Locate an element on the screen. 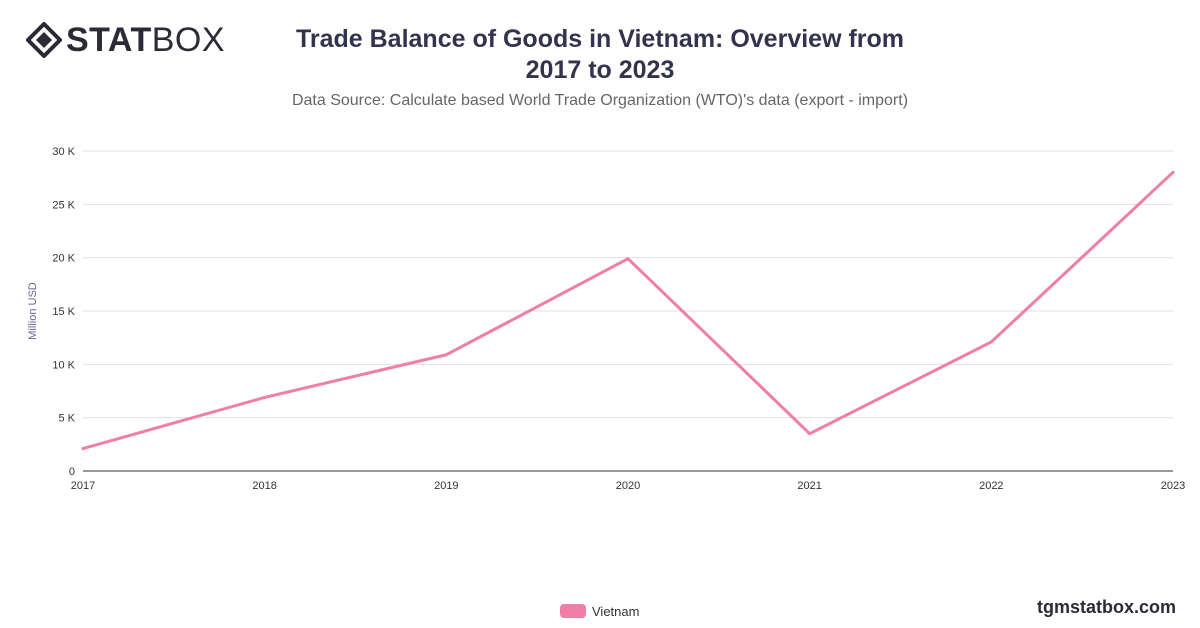 The image size is (1200, 628). legend-swatch-vietnam is located at coordinates (573, 611).